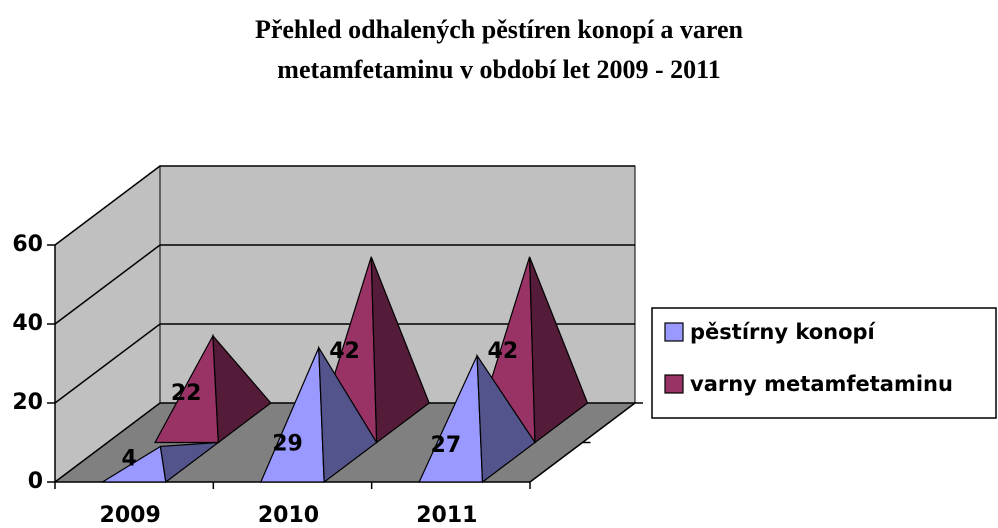  Describe the element at coordinates (27, 323) in the screenshot. I see `y-tick-label: 40` at that location.